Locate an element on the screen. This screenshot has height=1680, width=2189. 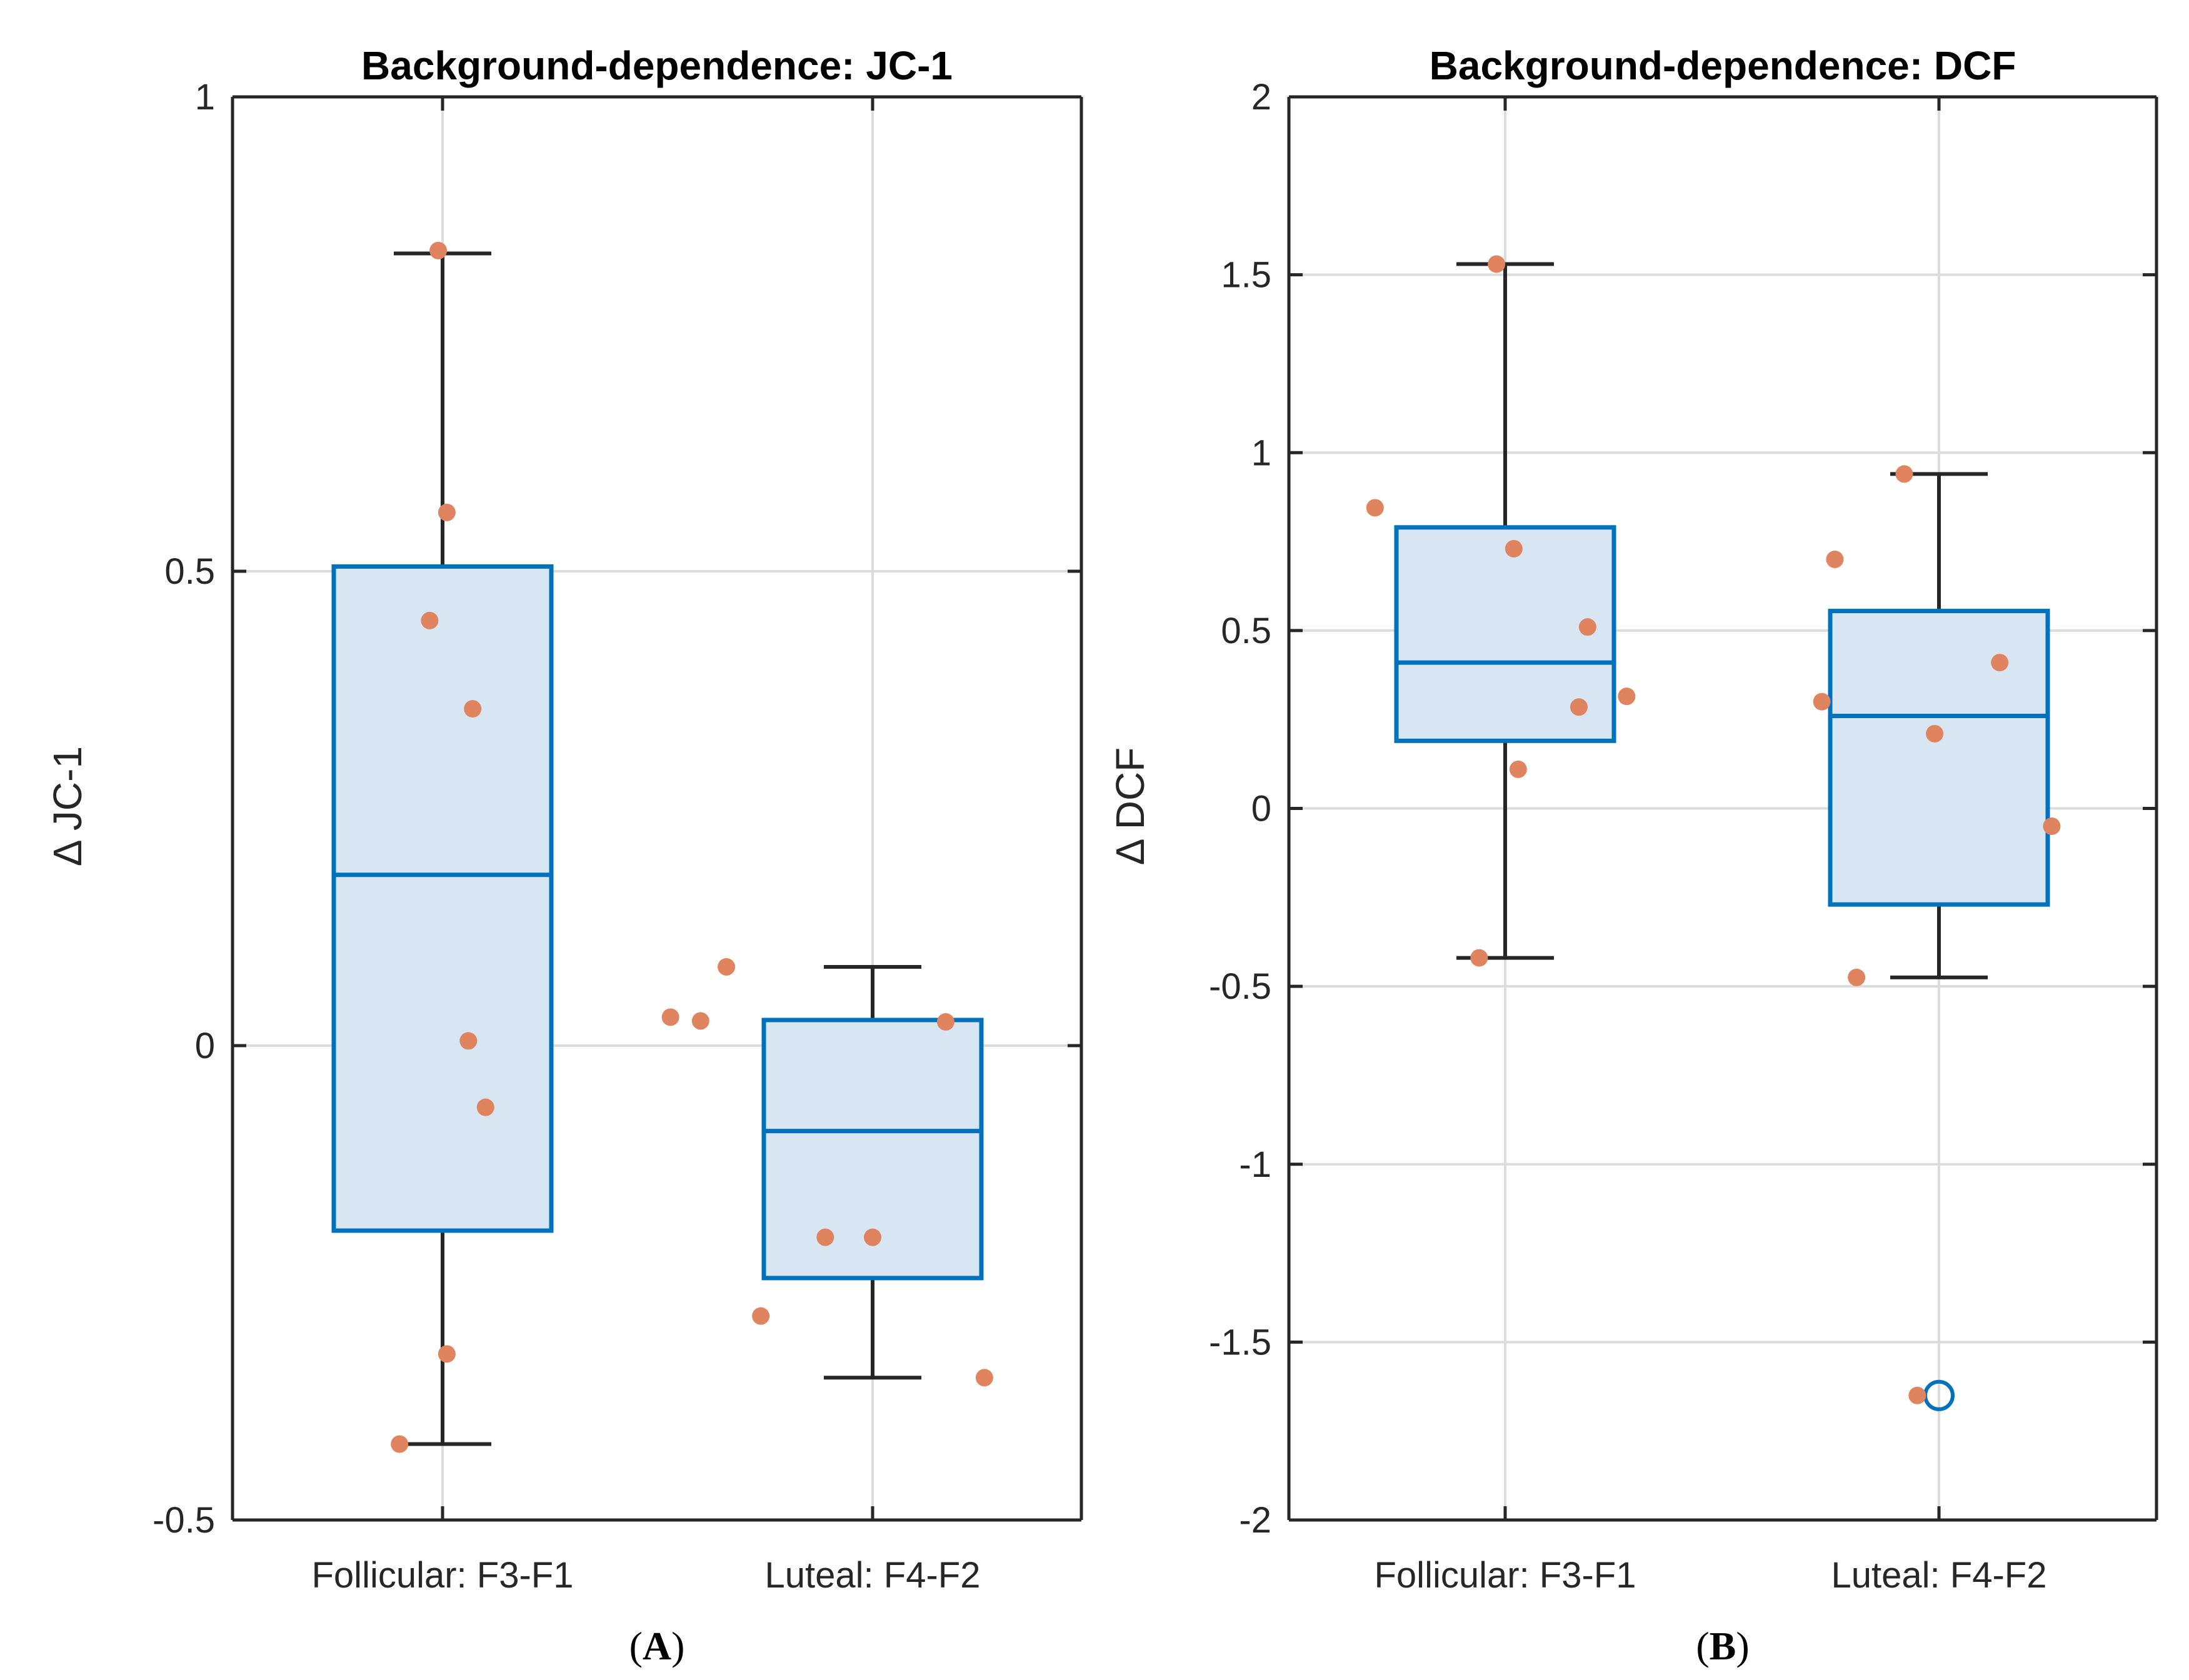
box-follicular is located at coordinates (442, 899).